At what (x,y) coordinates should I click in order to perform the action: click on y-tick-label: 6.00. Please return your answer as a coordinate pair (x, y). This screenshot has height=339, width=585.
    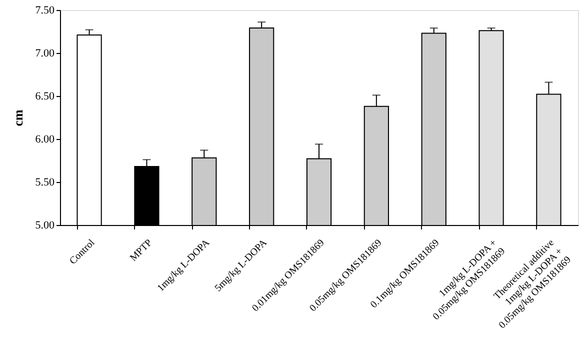
    Looking at the image, I should click on (45, 140).